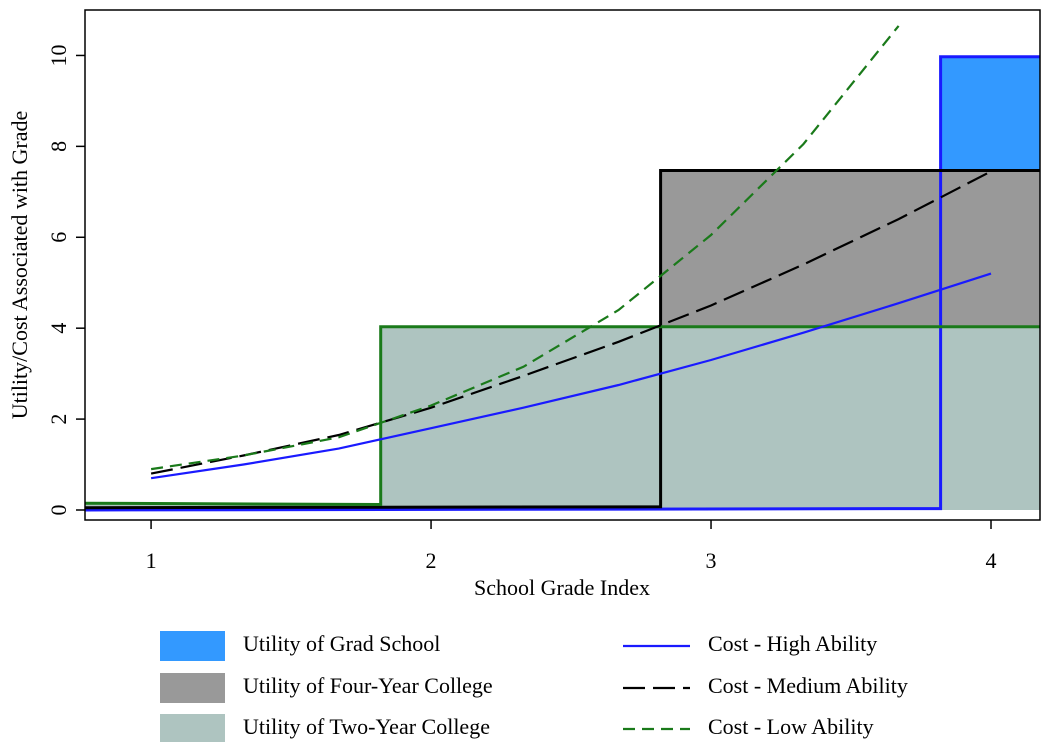 The height and width of the screenshot is (742, 1046). I want to click on y-tick-label: 8, so click(58, 146).